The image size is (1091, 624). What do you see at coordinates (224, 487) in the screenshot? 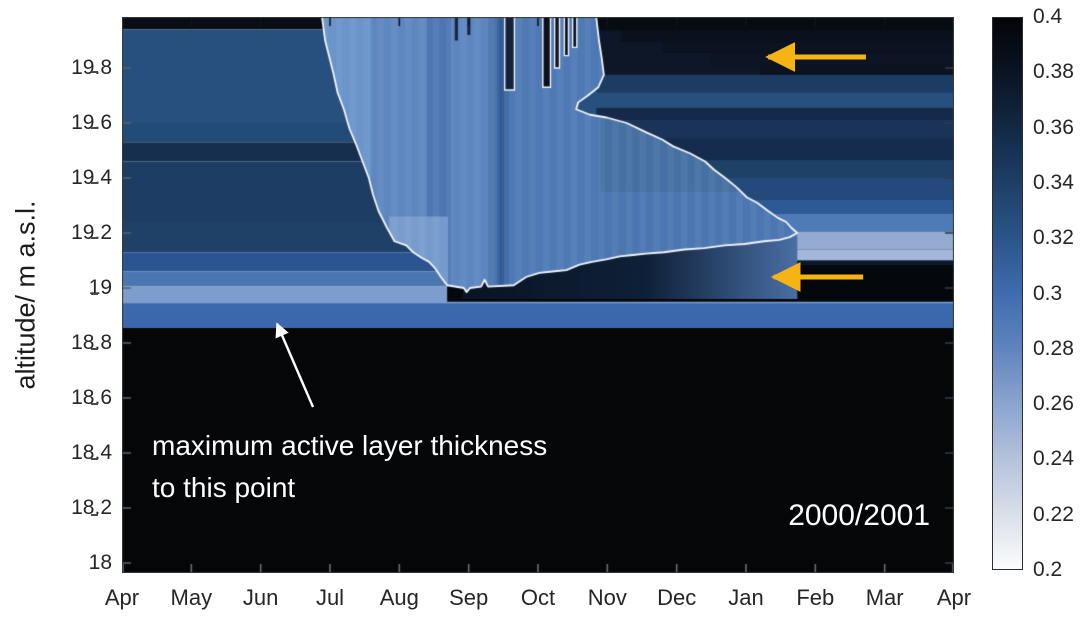
I see `annotation-line-2: to this point` at bounding box center [224, 487].